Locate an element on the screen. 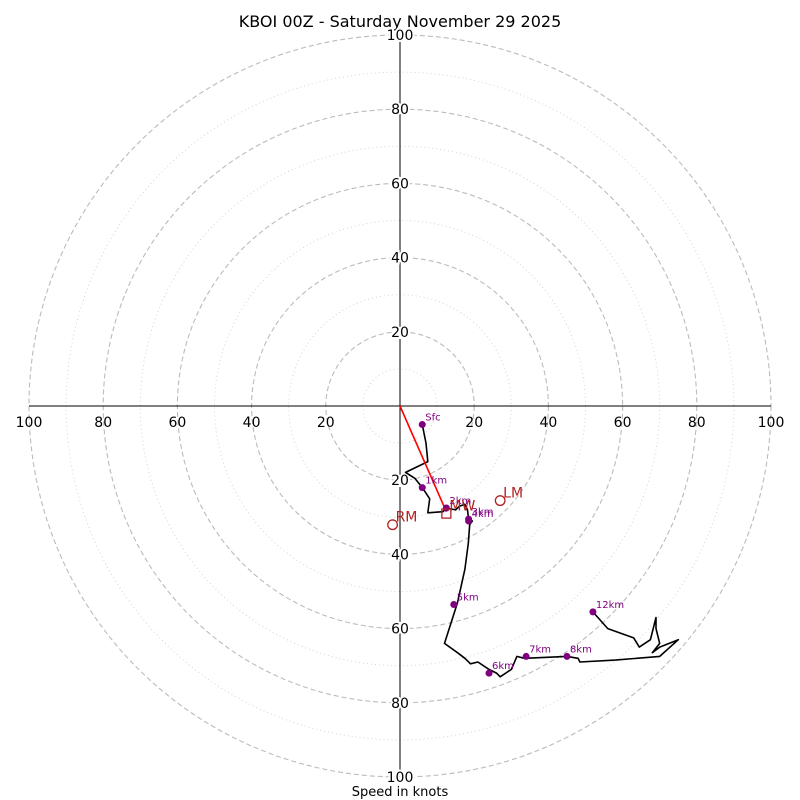 Image resolution: width=800 pixels, height=800 pixels. shear-vector-line is located at coordinates (423, 459).